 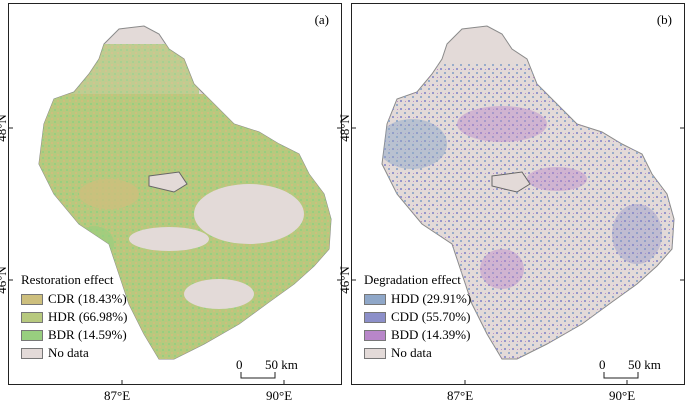 What do you see at coordinates (664, 19) in the screenshot?
I see `panel-label-b: (b)` at bounding box center [664, 19].